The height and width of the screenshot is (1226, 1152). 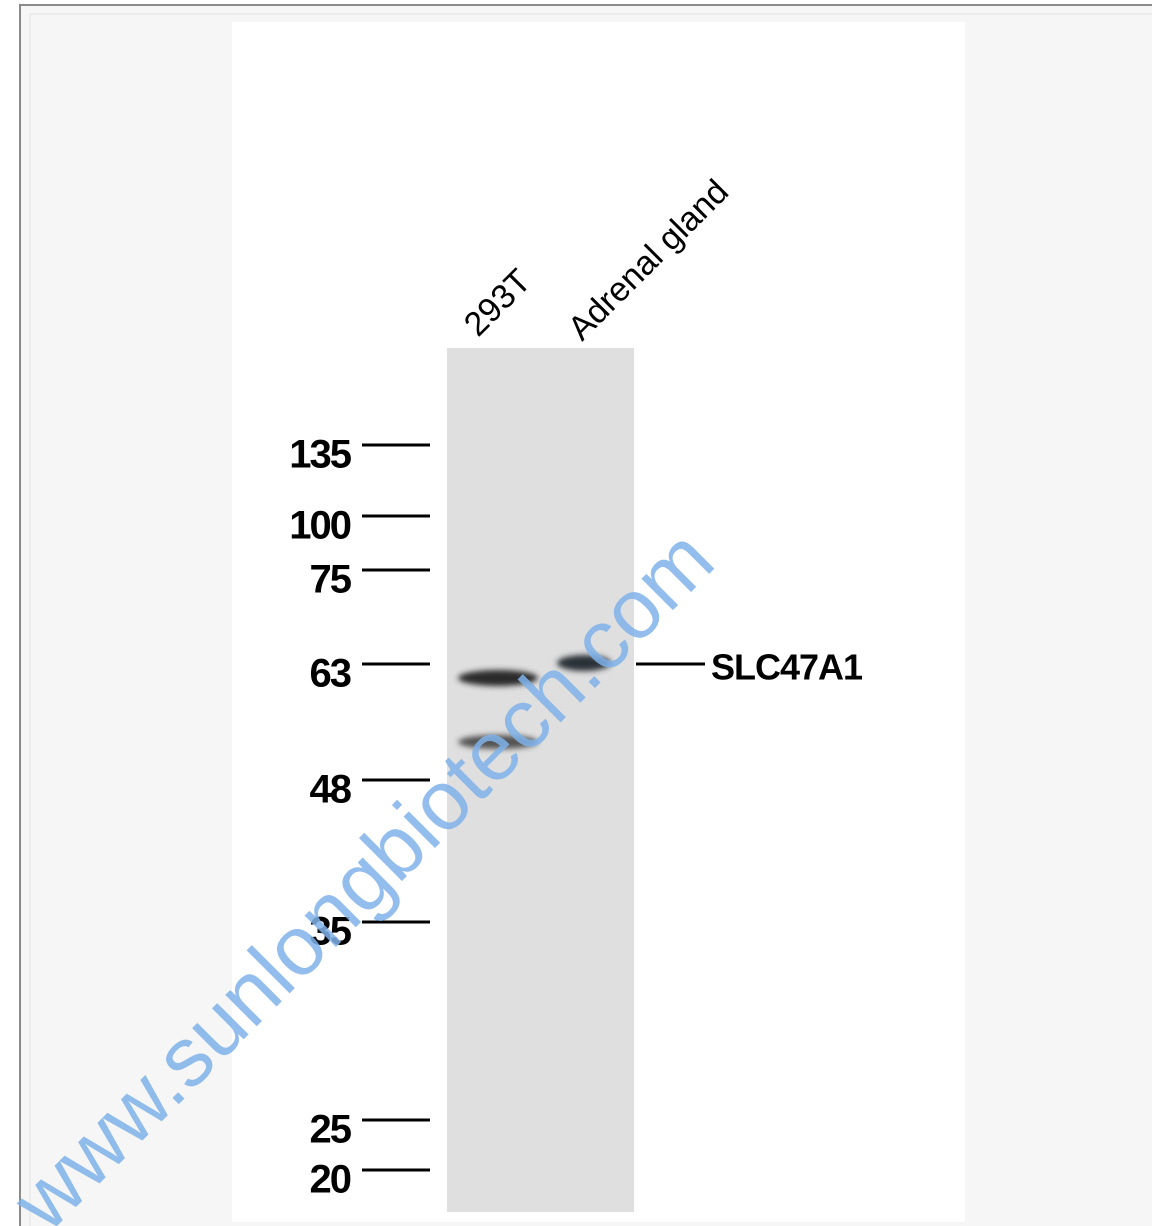 What do you see at coordinates (331, 580) in the screenshot?
I see `marker-label: 75` at bounding box center [331, 580].